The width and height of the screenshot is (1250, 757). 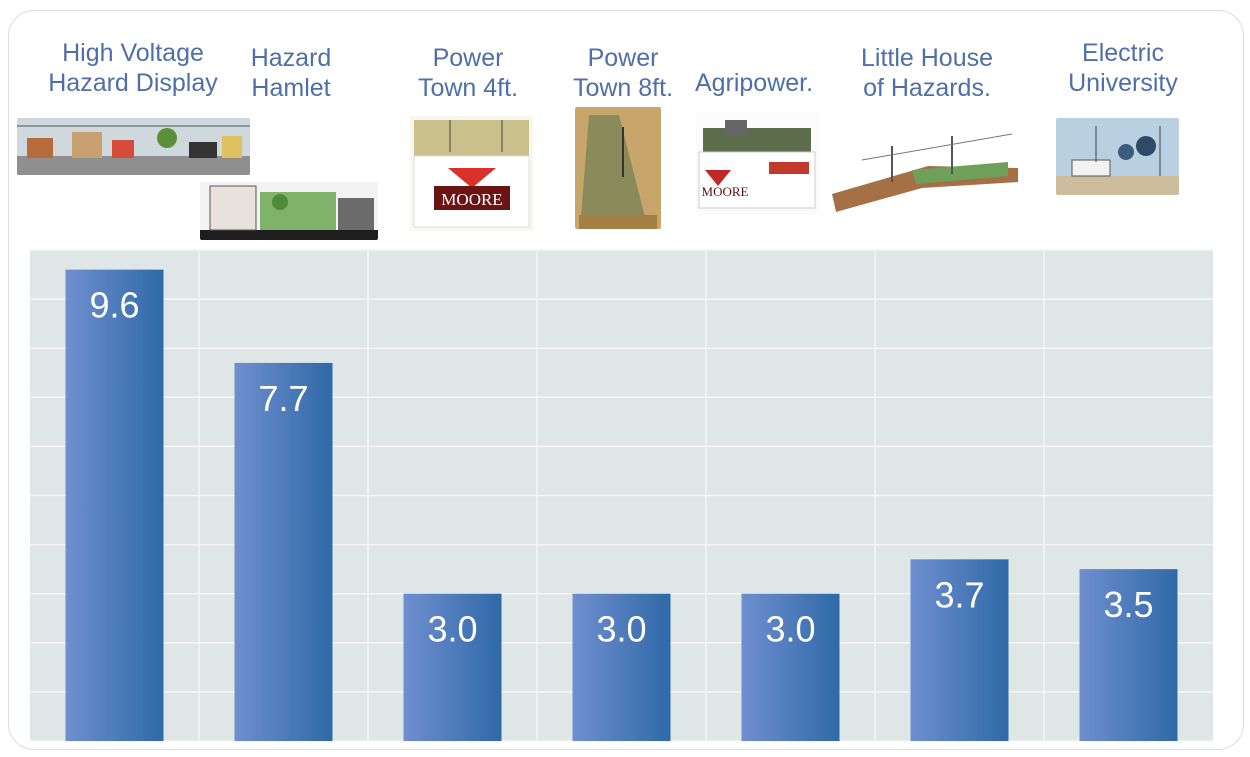 What do you see at coordinates (283, 398) in the screenshot?
I see `data-label-1: 7.7` at bounding box center [283, 398].